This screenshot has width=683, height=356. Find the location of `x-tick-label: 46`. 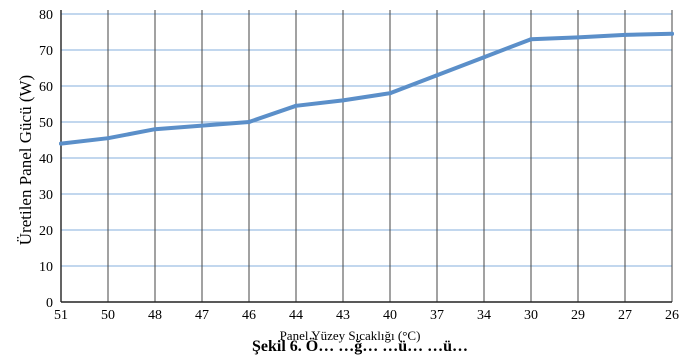

x-tick-label: 46 is located at coordinates (249, 315).